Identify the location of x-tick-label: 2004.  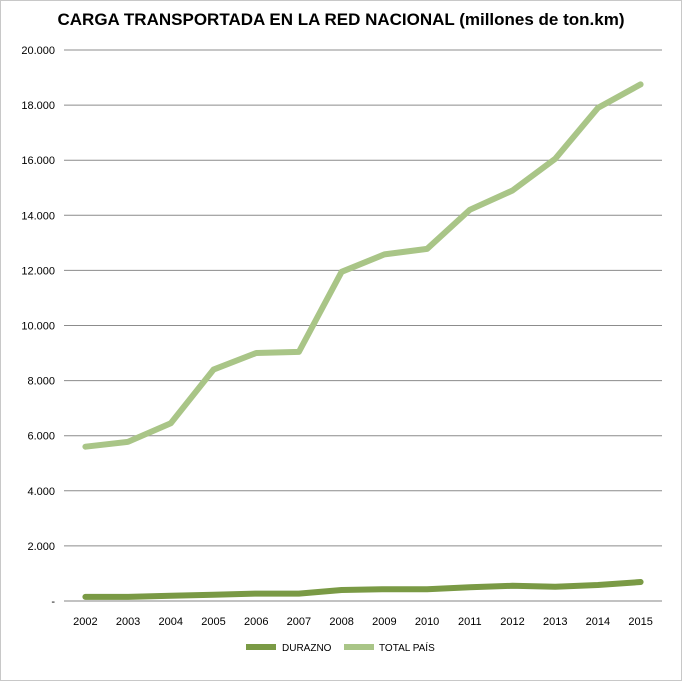
(171, 622).